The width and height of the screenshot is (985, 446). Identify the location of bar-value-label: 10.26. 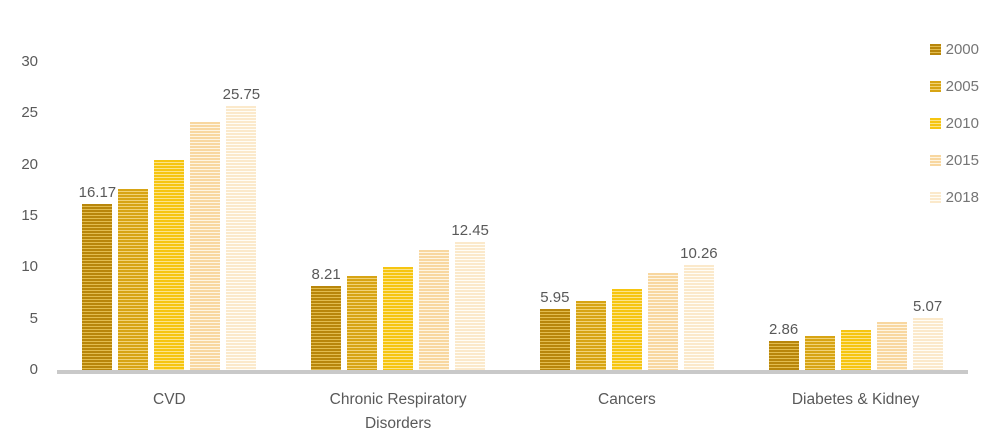
(699, 253).